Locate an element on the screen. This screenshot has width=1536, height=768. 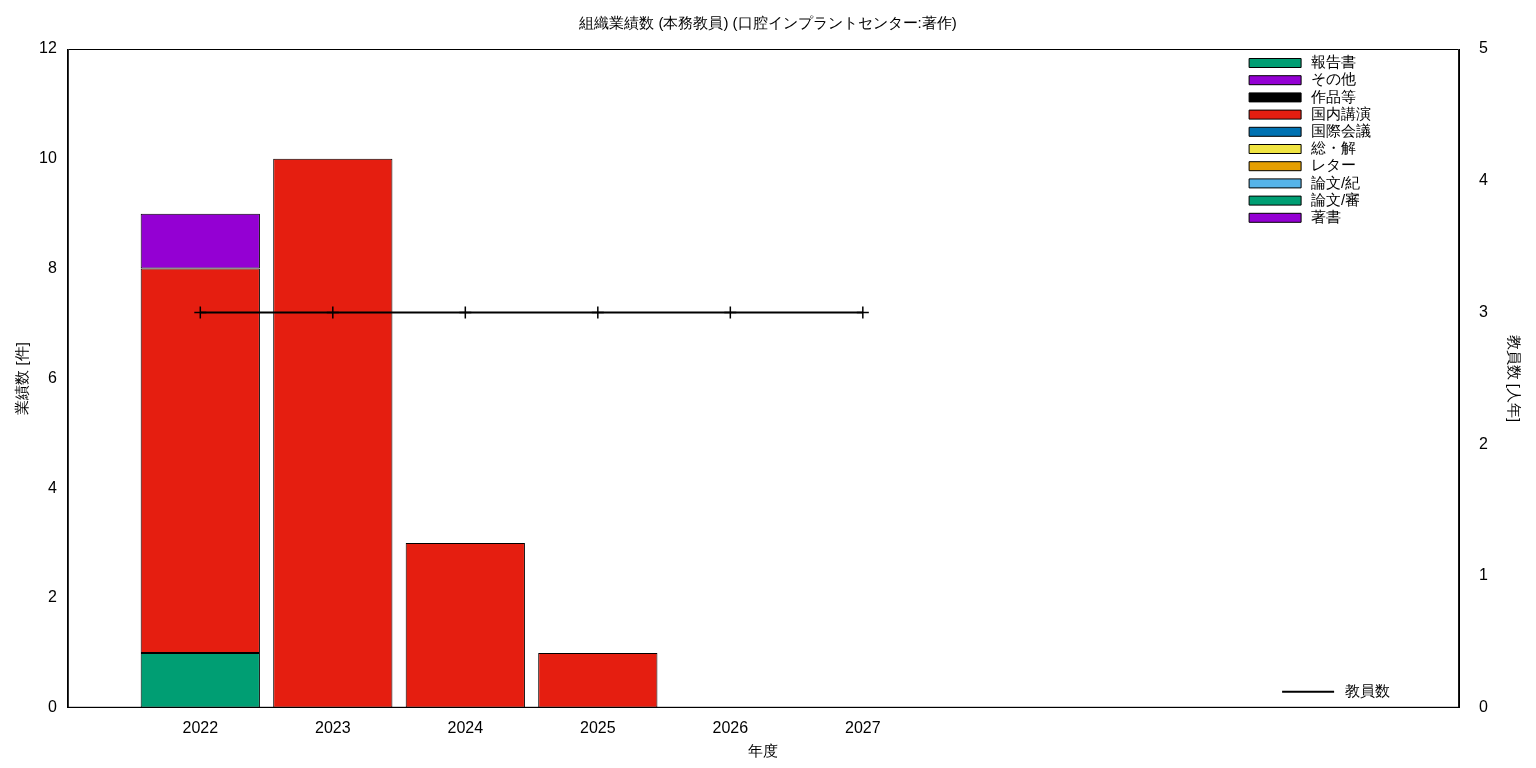
y2-tick-label: 4 is located at coordinates (1484, 180).